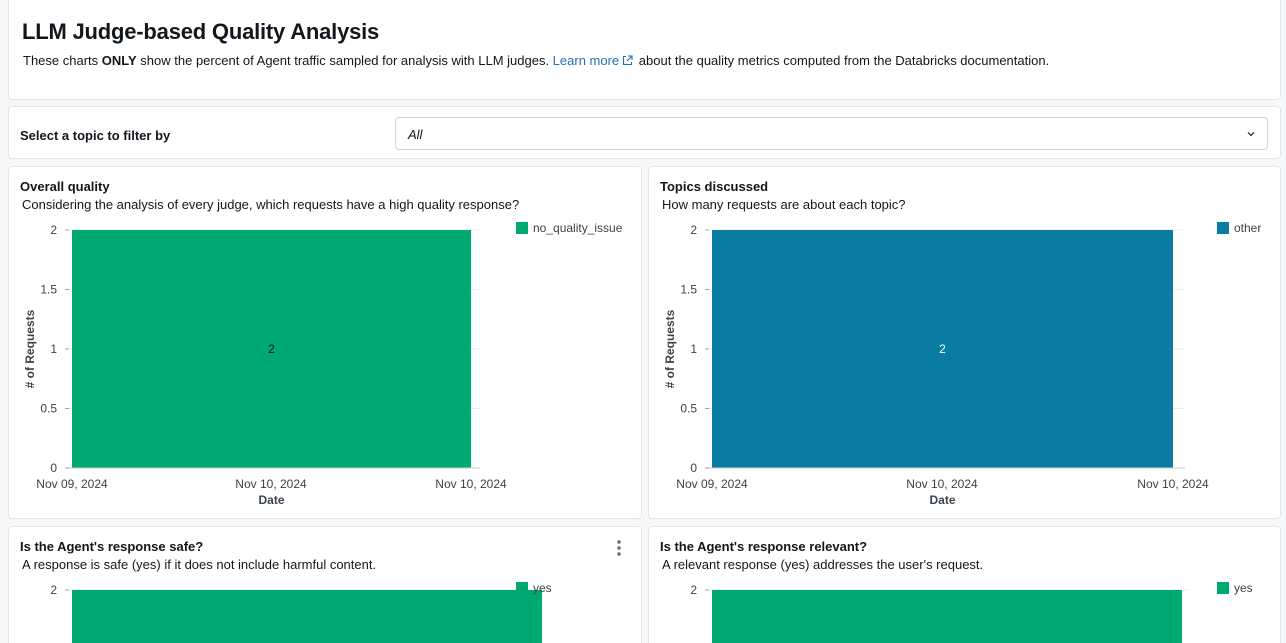  What do you see at coordinates (415, 134) in the screenshot?
I see `topic-select-value: All` at bounding box center [415, 134].